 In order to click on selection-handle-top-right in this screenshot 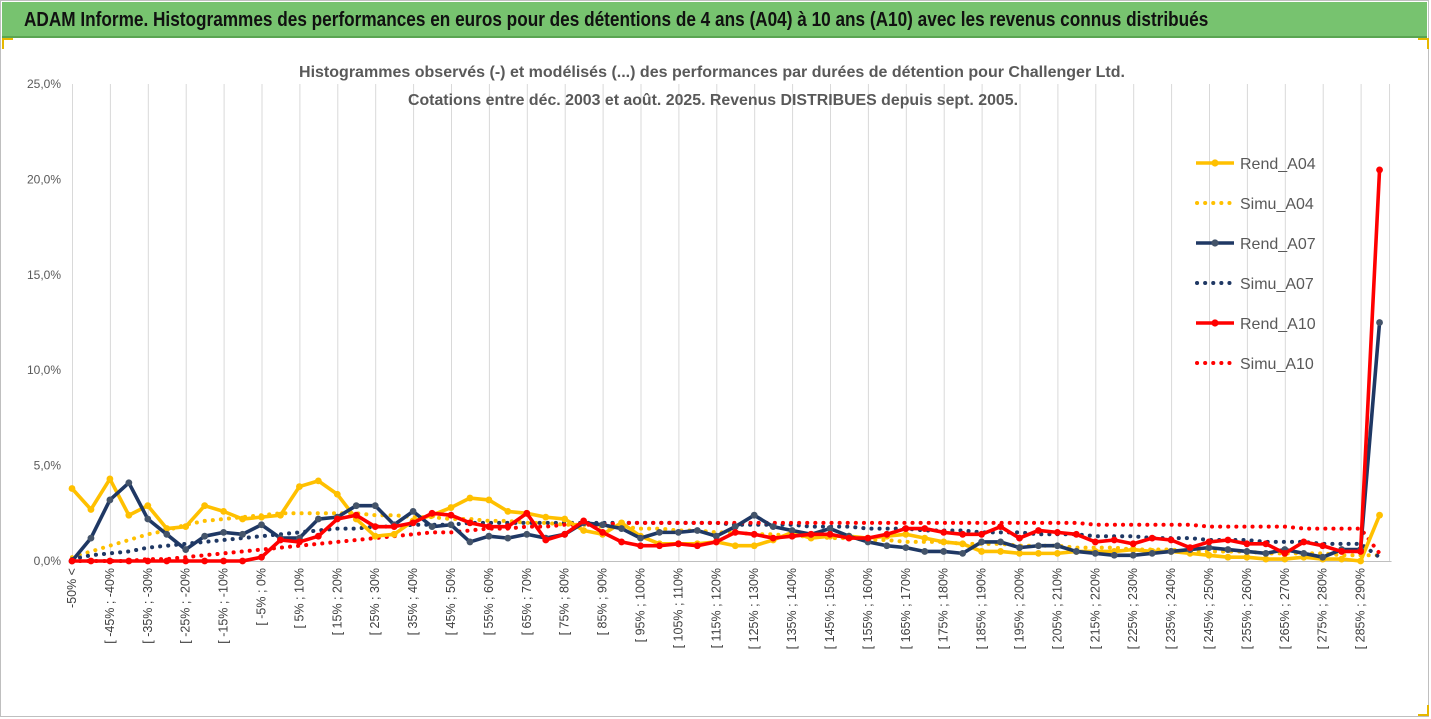, I will do `click(1423, 43)`.